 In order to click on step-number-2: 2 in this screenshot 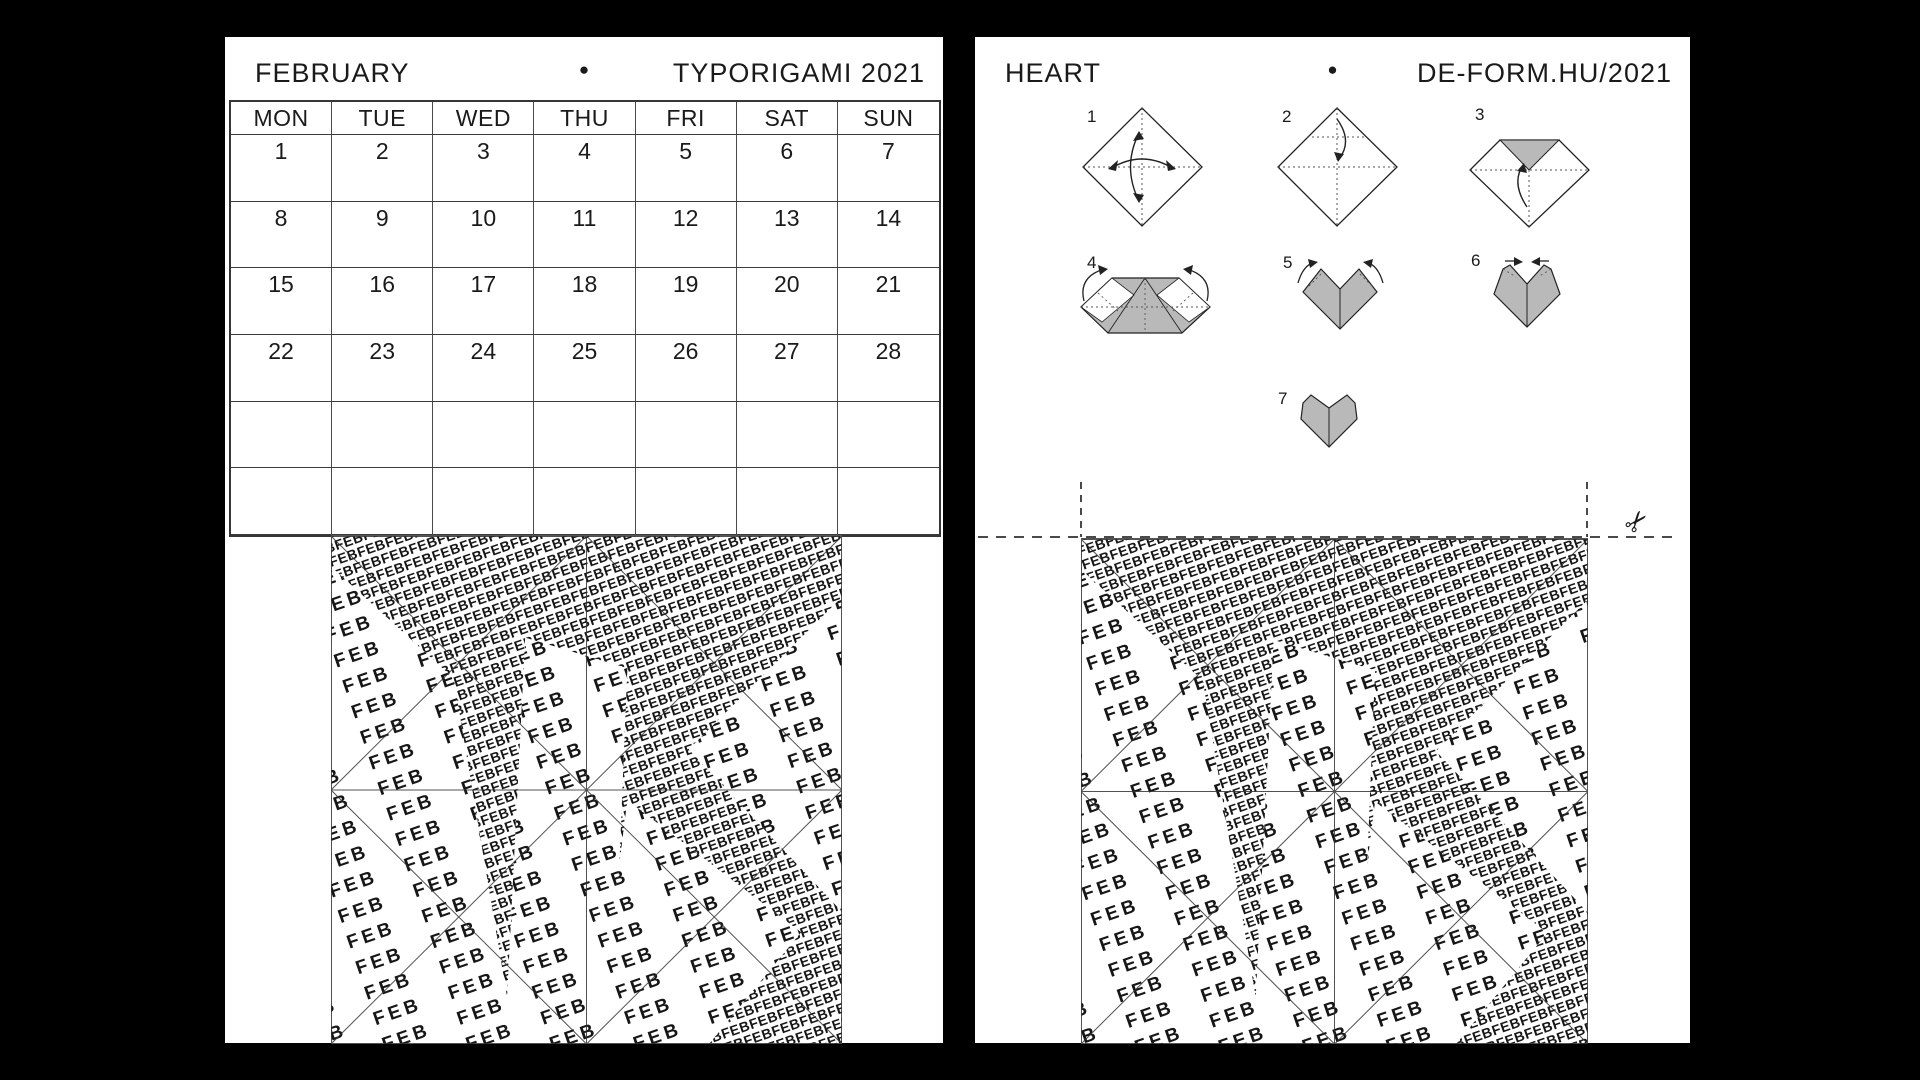, I will do `click(1287, 116)`.